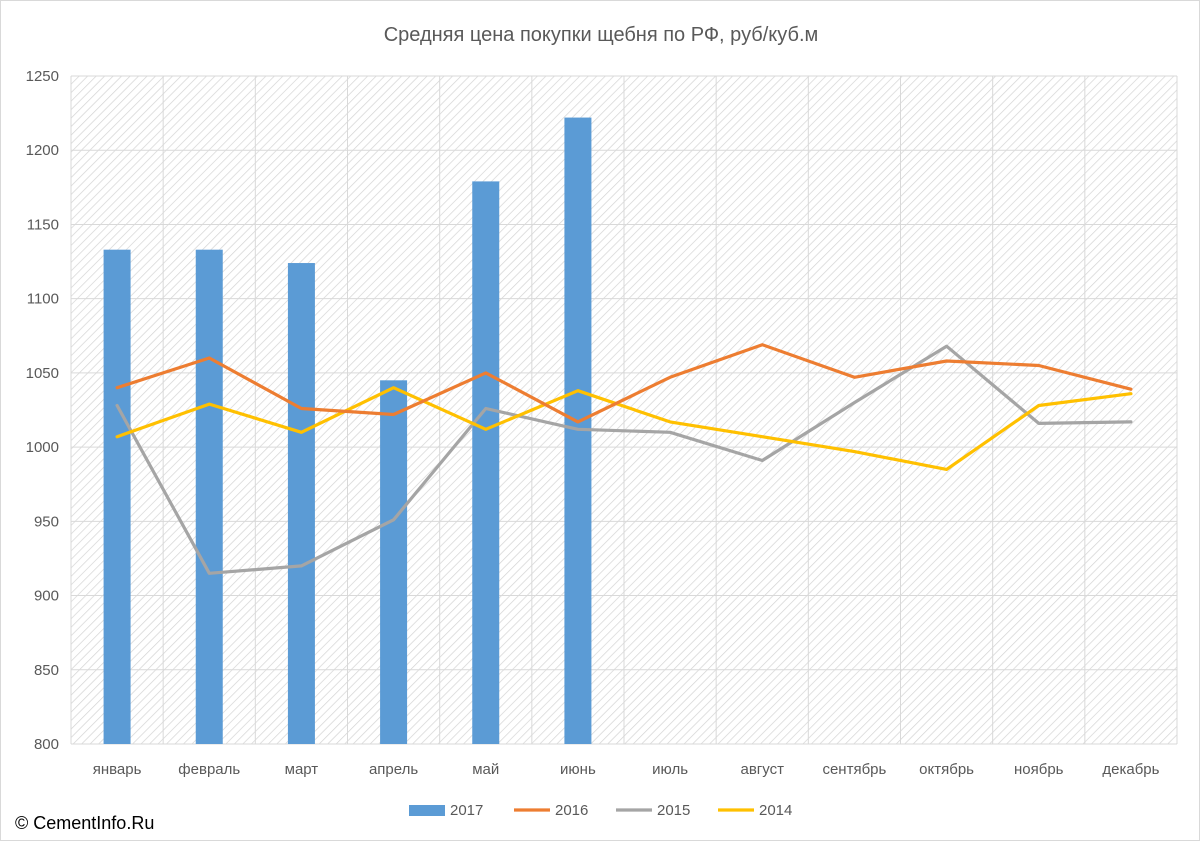  What do you see at coordinates (42, 447) in the screenshot?
I see `y-tick-label: 1000` at bounding box center [42, 447].